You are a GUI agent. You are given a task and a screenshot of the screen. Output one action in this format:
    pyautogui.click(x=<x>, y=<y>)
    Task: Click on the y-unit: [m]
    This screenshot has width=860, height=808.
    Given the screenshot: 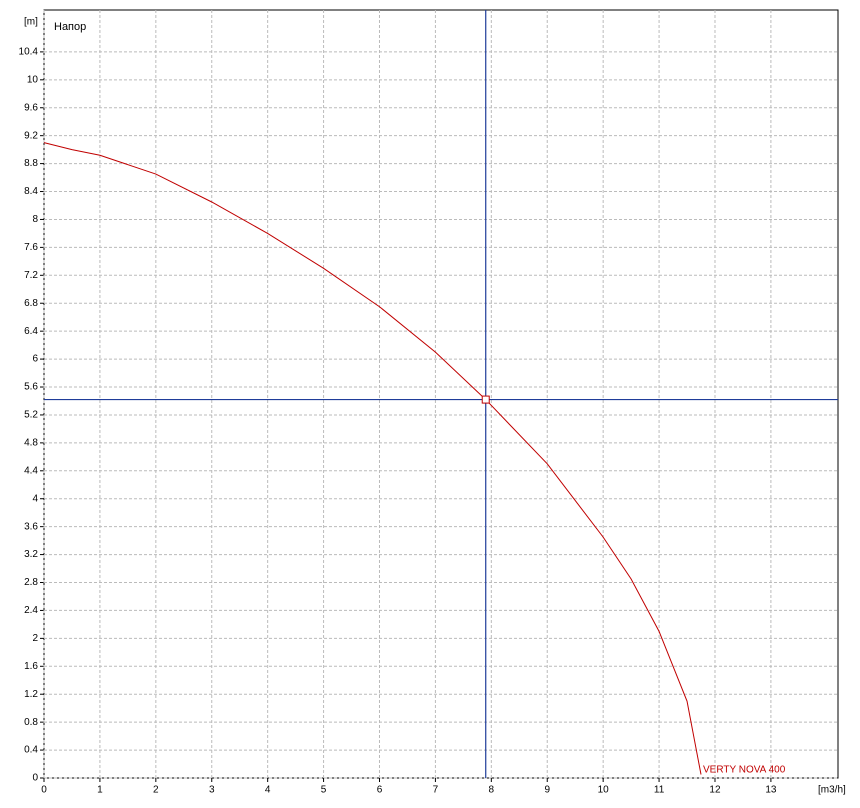 What is the action you would take?
    pyautogui.click(x=31, y=22)
    